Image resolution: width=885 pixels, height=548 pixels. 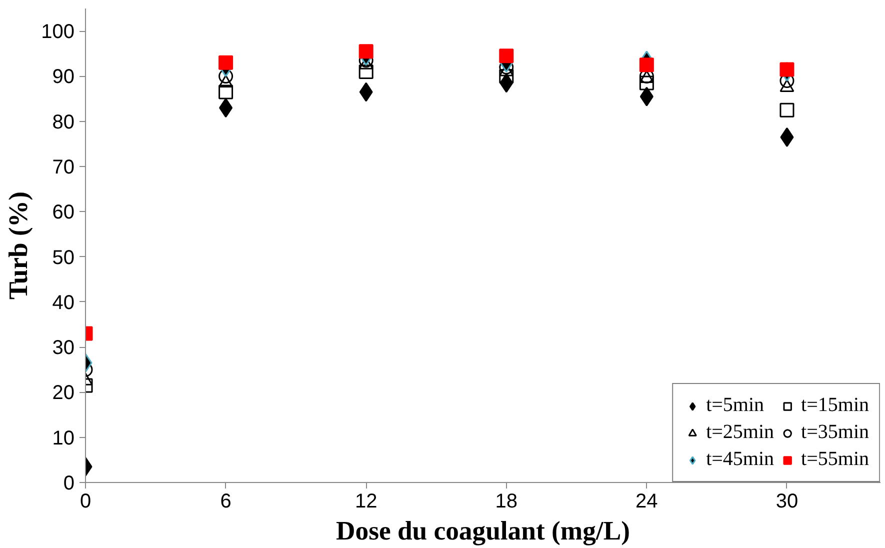 What do you see at coordinates (63, 393) in the screenshot?
I see `y-tick-label: 20` at bounding box center [63, 393].